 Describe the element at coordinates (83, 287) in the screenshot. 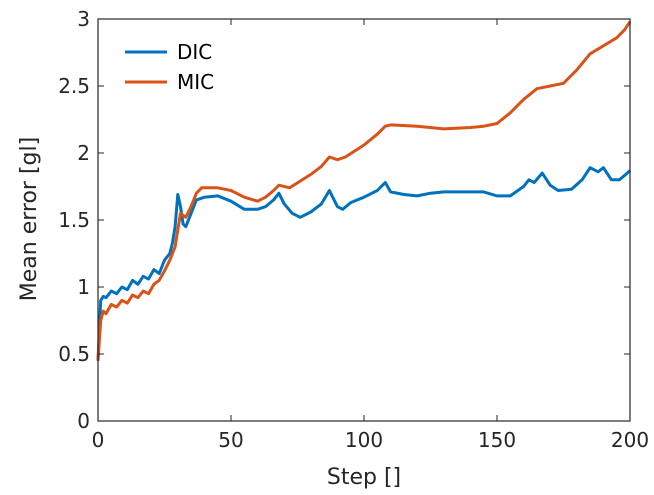

I see `y-tick-label: 1` at that location.